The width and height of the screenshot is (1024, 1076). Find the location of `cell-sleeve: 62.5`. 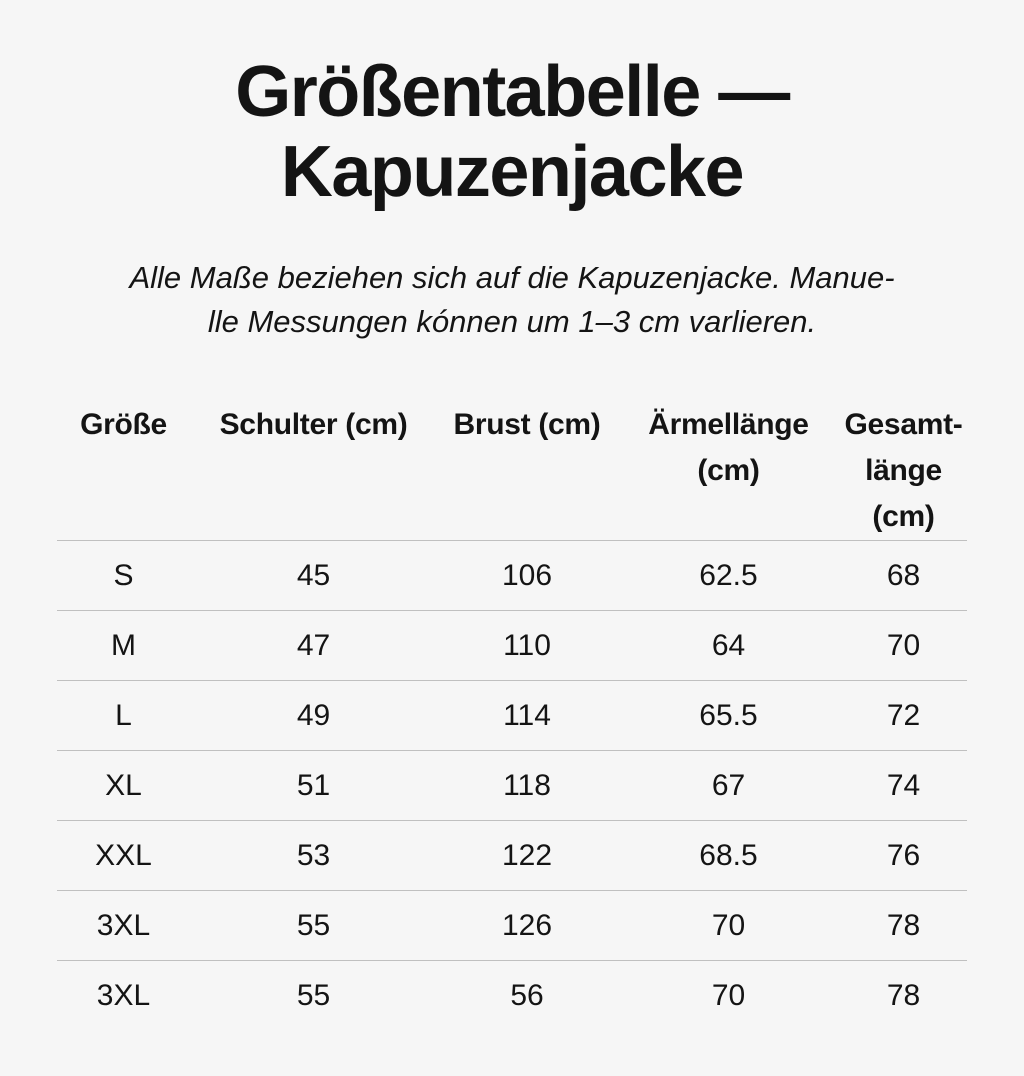

cell-sleeve: 62.5 is located at coordinates (728, 575).